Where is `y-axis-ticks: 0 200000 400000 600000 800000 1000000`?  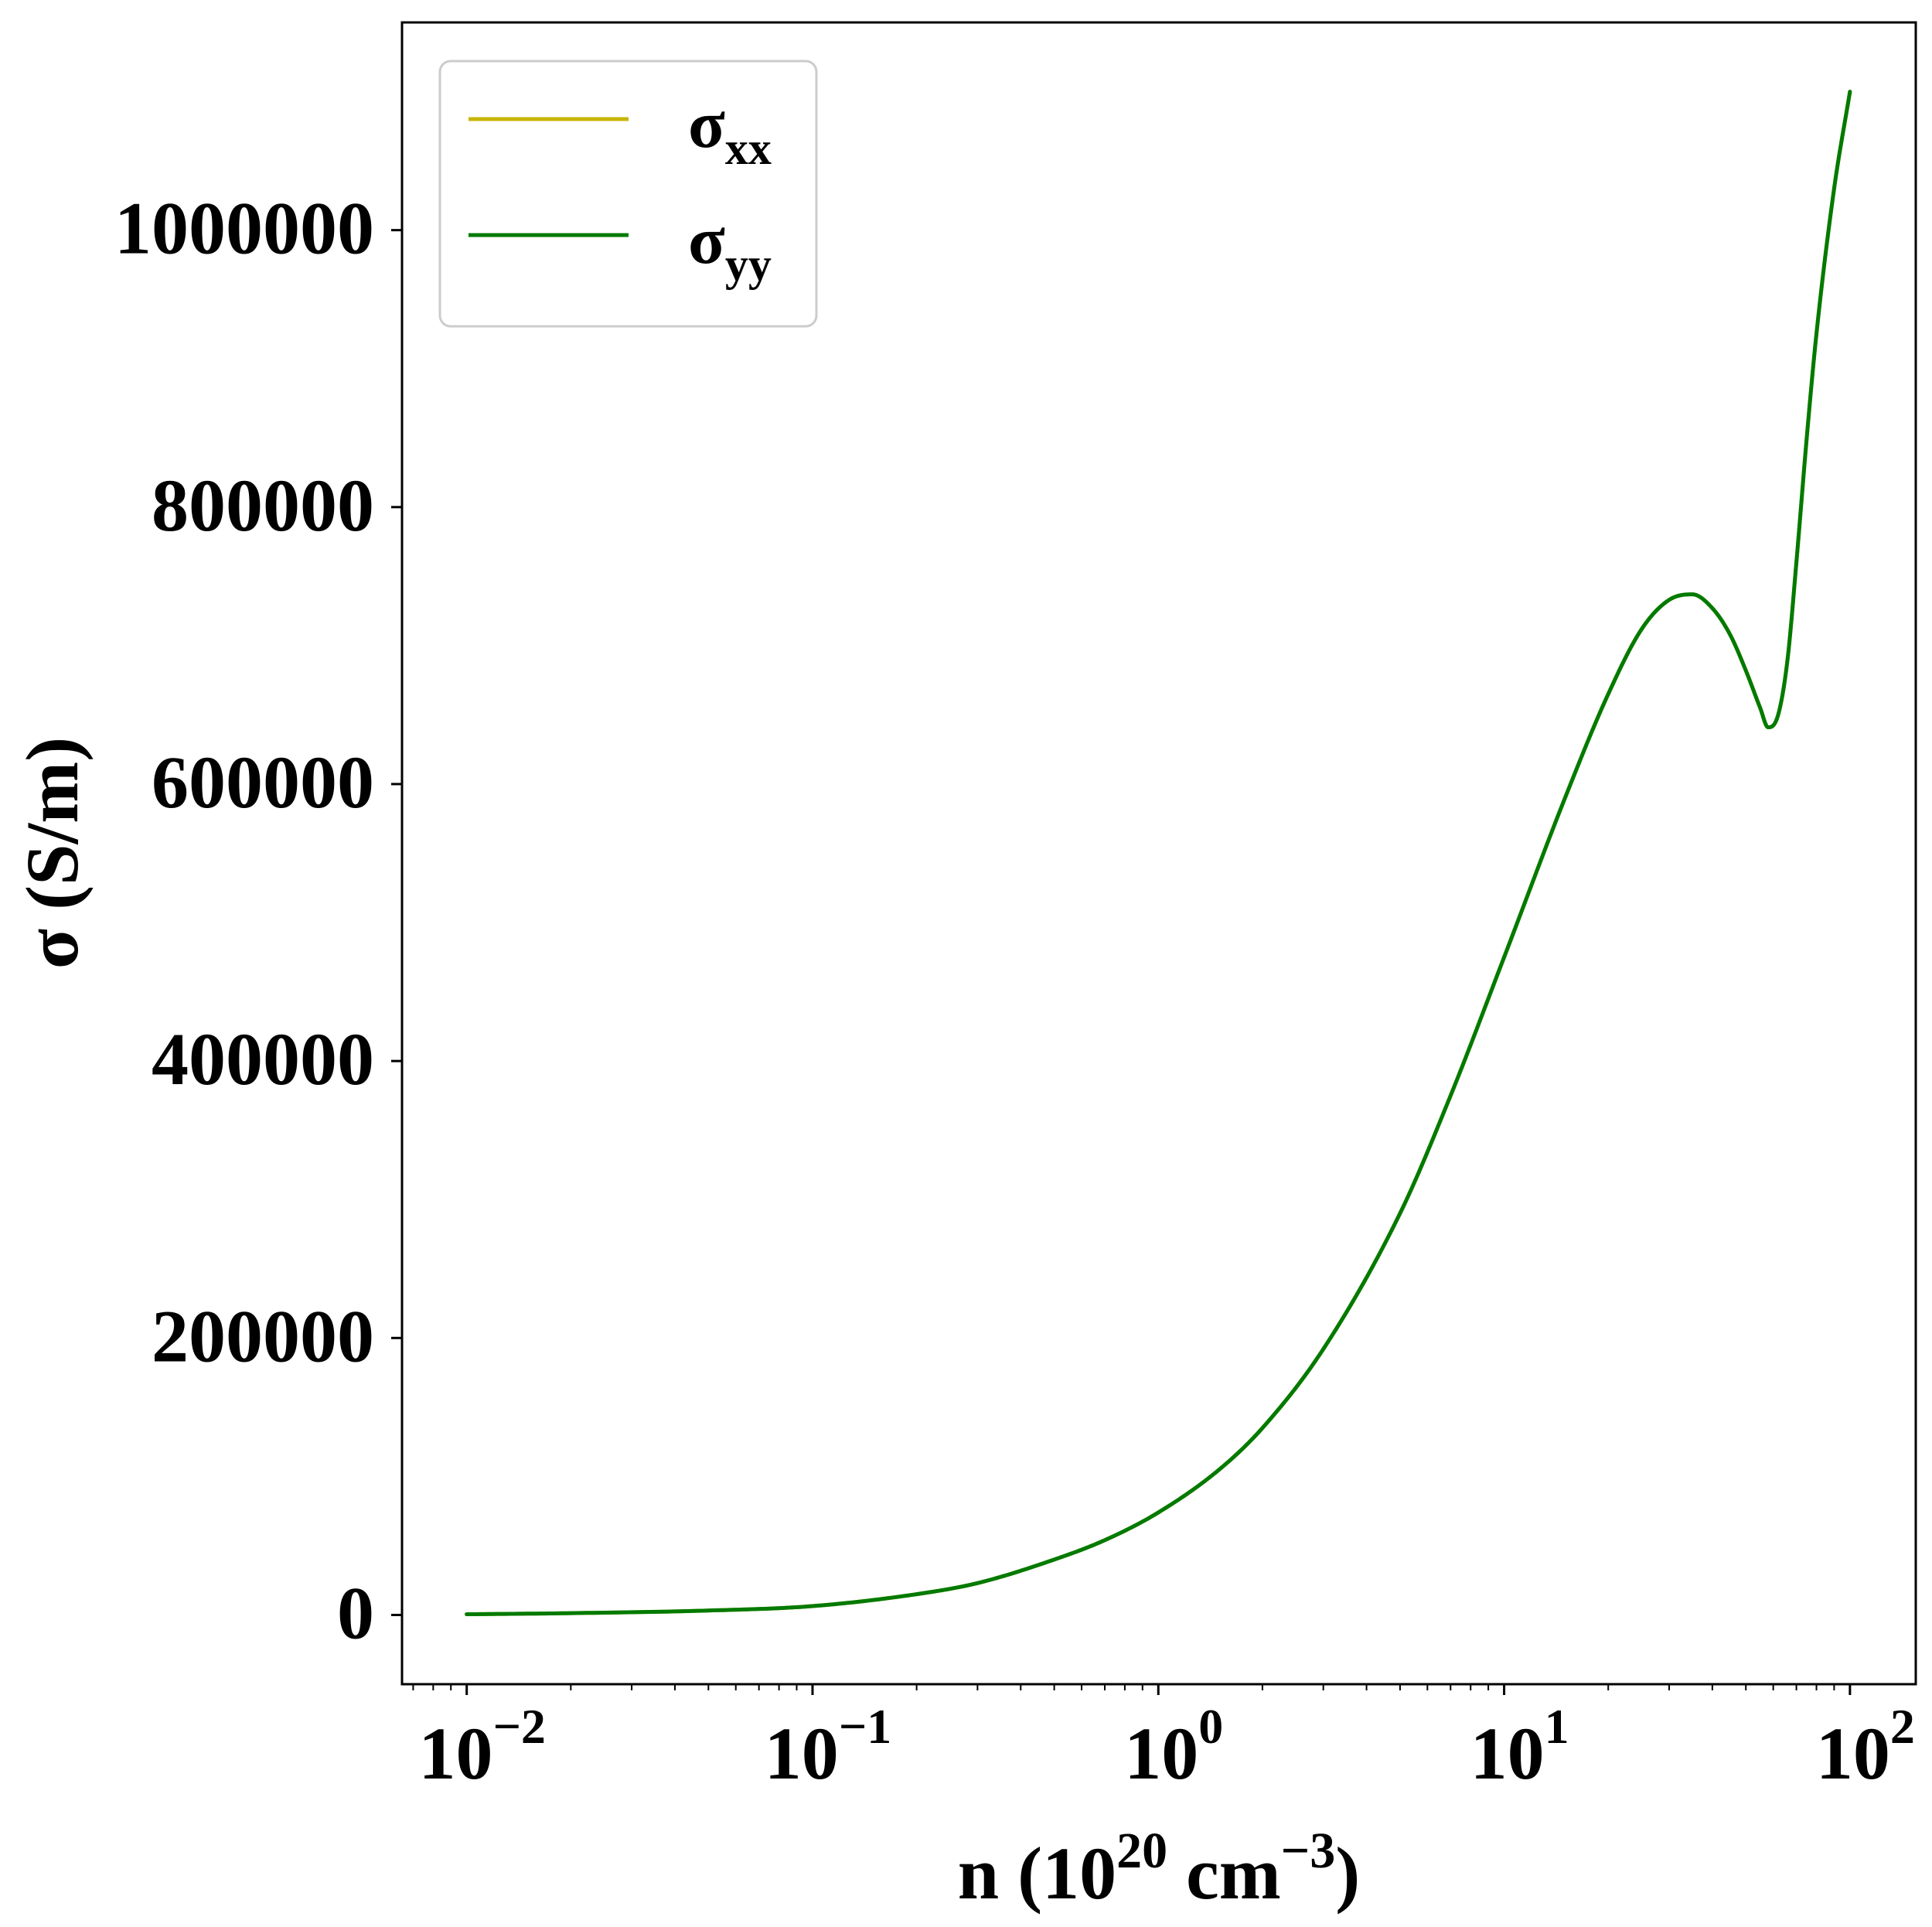
y-axis-ticks: 0 200000 400000 600000 800000 1000000 is located at coordinates (258, 920).